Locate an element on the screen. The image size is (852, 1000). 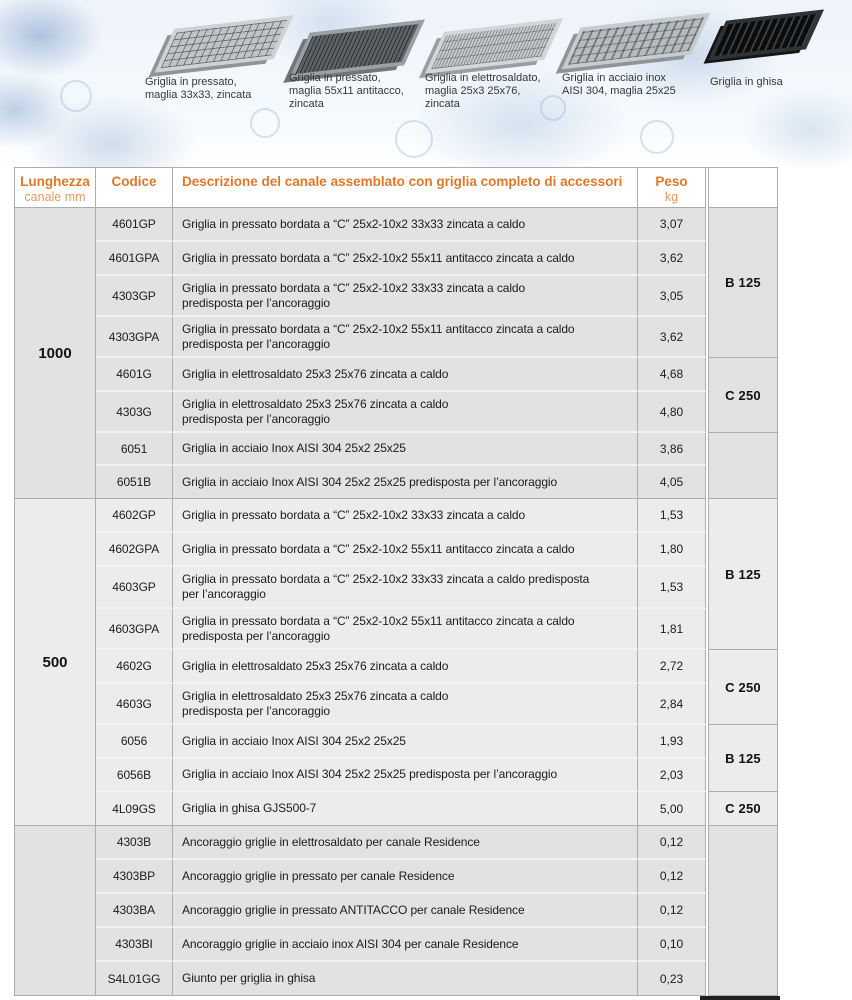
header-code: Codice is located at coordinates (134, 188).